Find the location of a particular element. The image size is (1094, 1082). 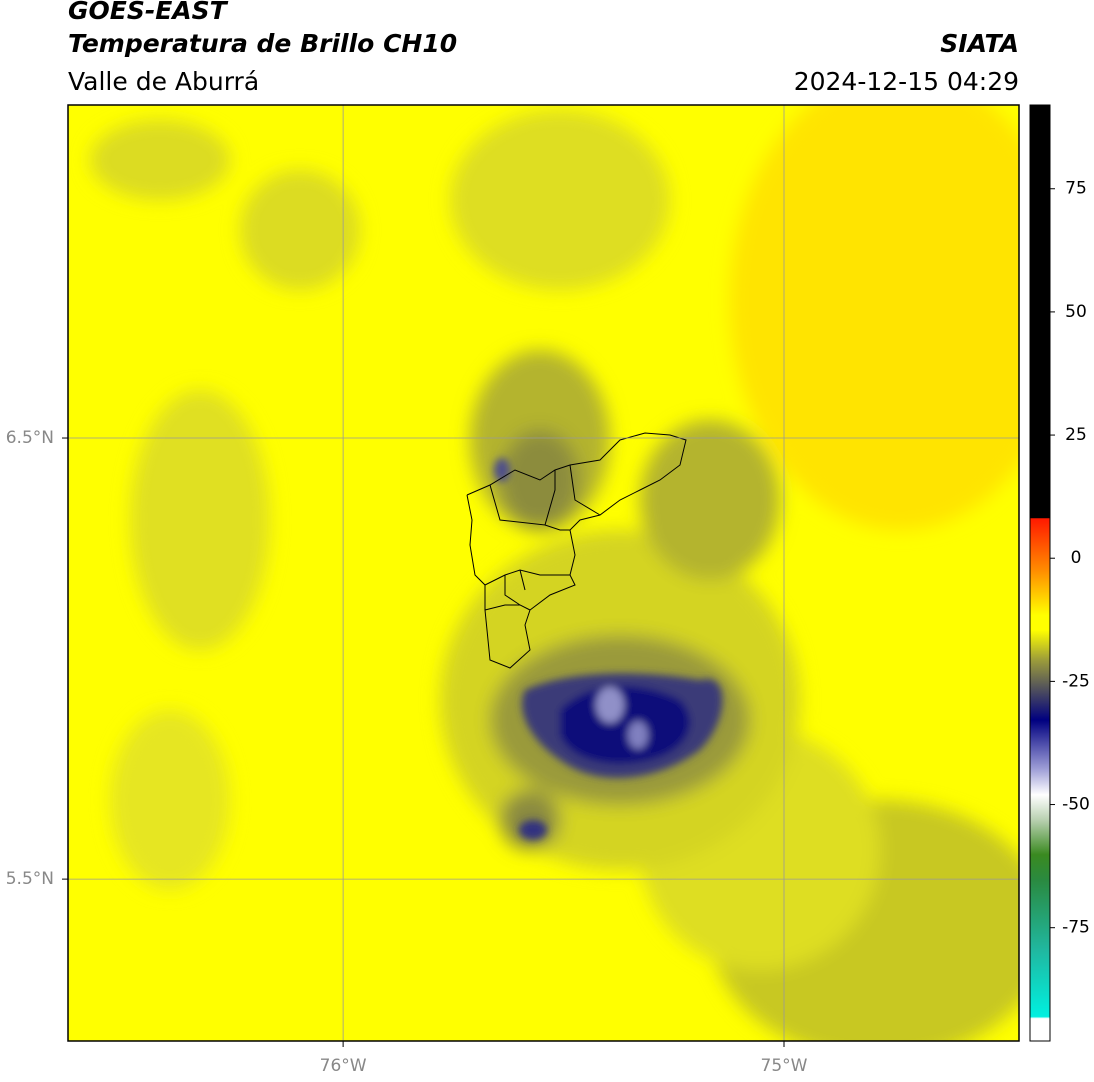

subtitle: Temperatura de Brillo CH10 is located at coordinates (262, 43).